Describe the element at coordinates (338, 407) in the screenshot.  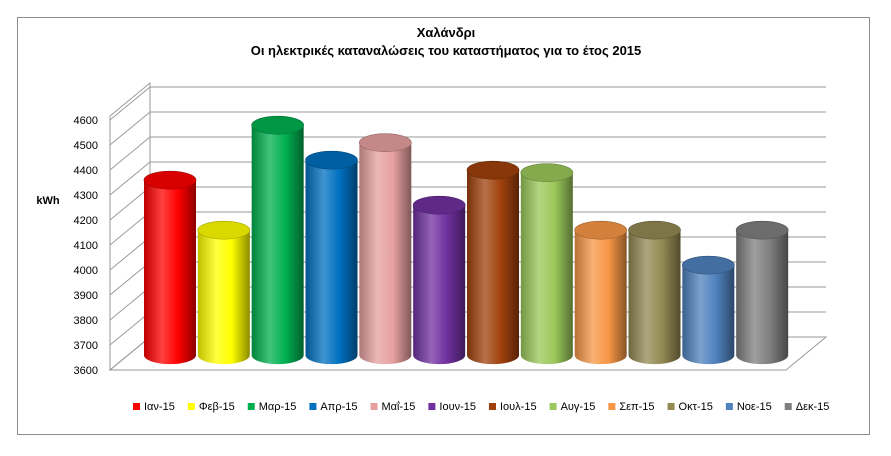
I see `legend-label: Απρ-15` at that location.